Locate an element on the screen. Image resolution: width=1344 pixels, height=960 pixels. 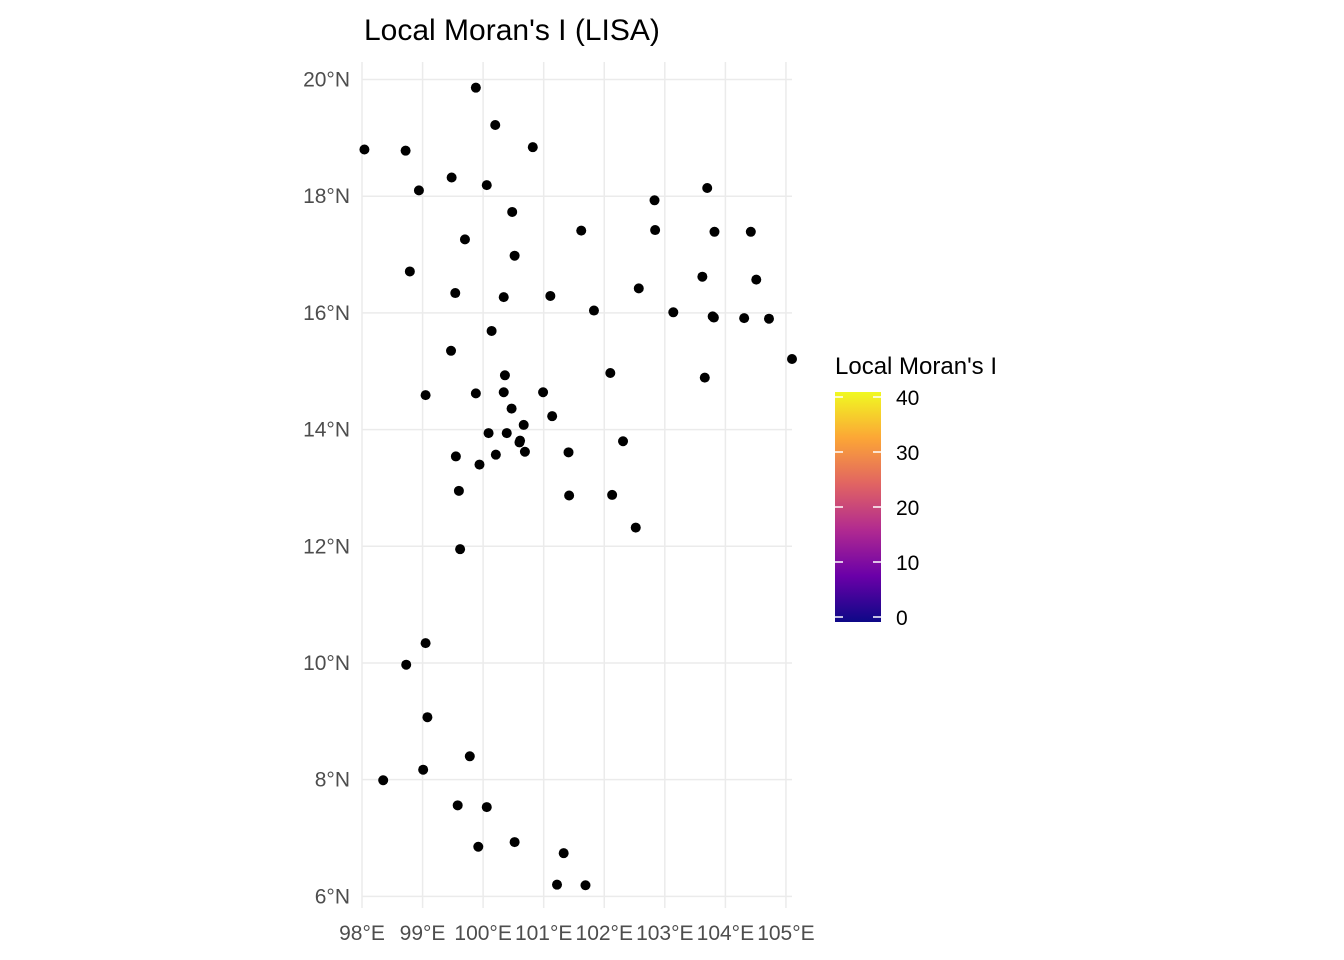
legend-title: Local Moran's I is located at coordinates (916, 366).